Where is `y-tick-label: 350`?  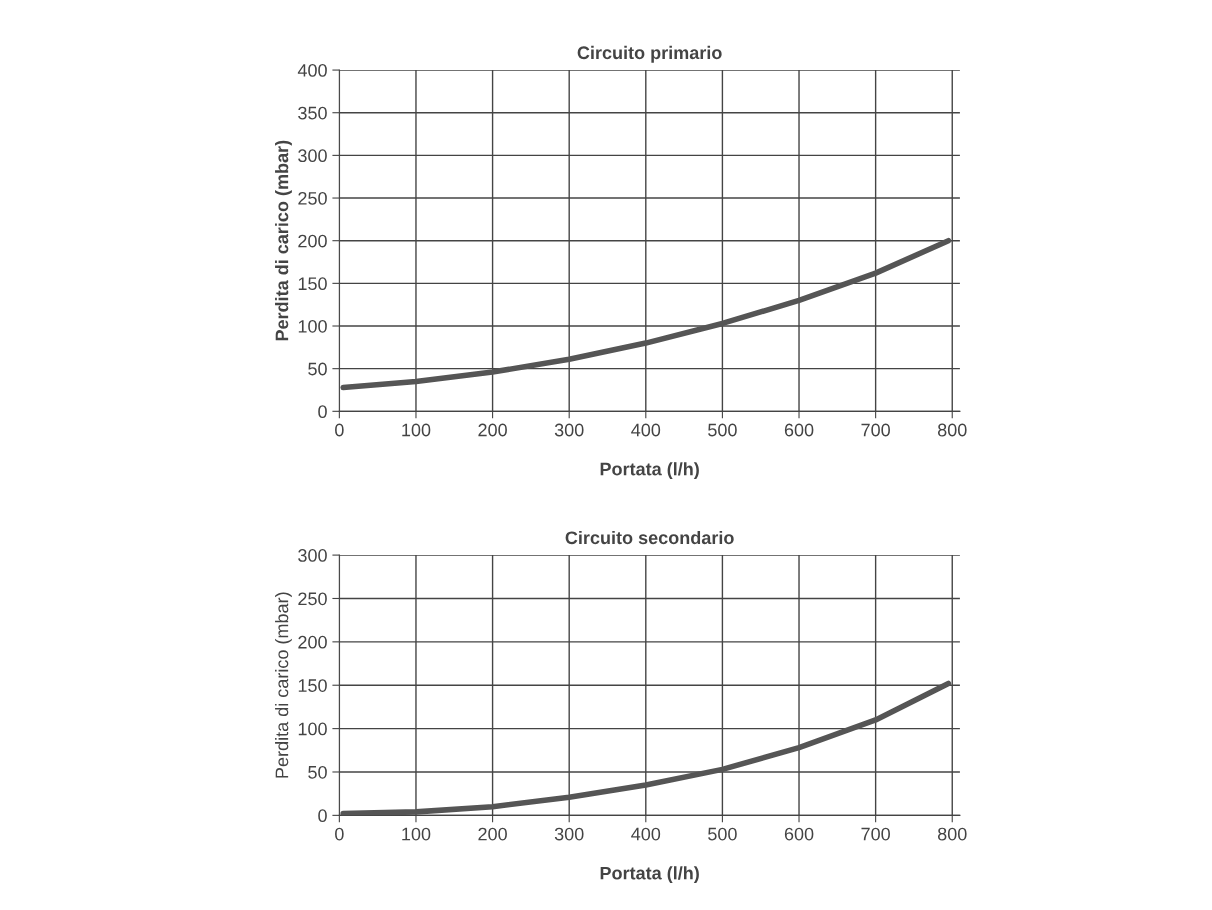
y-tick-label: 350 is located at coordinates (312, 113).